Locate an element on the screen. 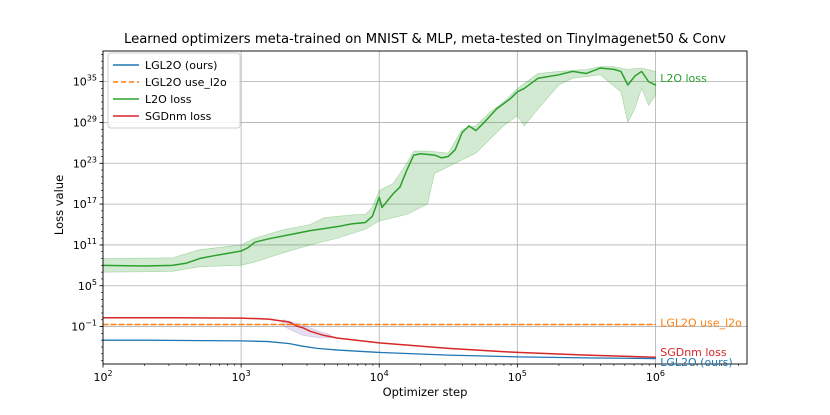 This screenshot has width=830, height=415. l2o-loss-end-label: L2O loss is located at coordinates (683, 78).